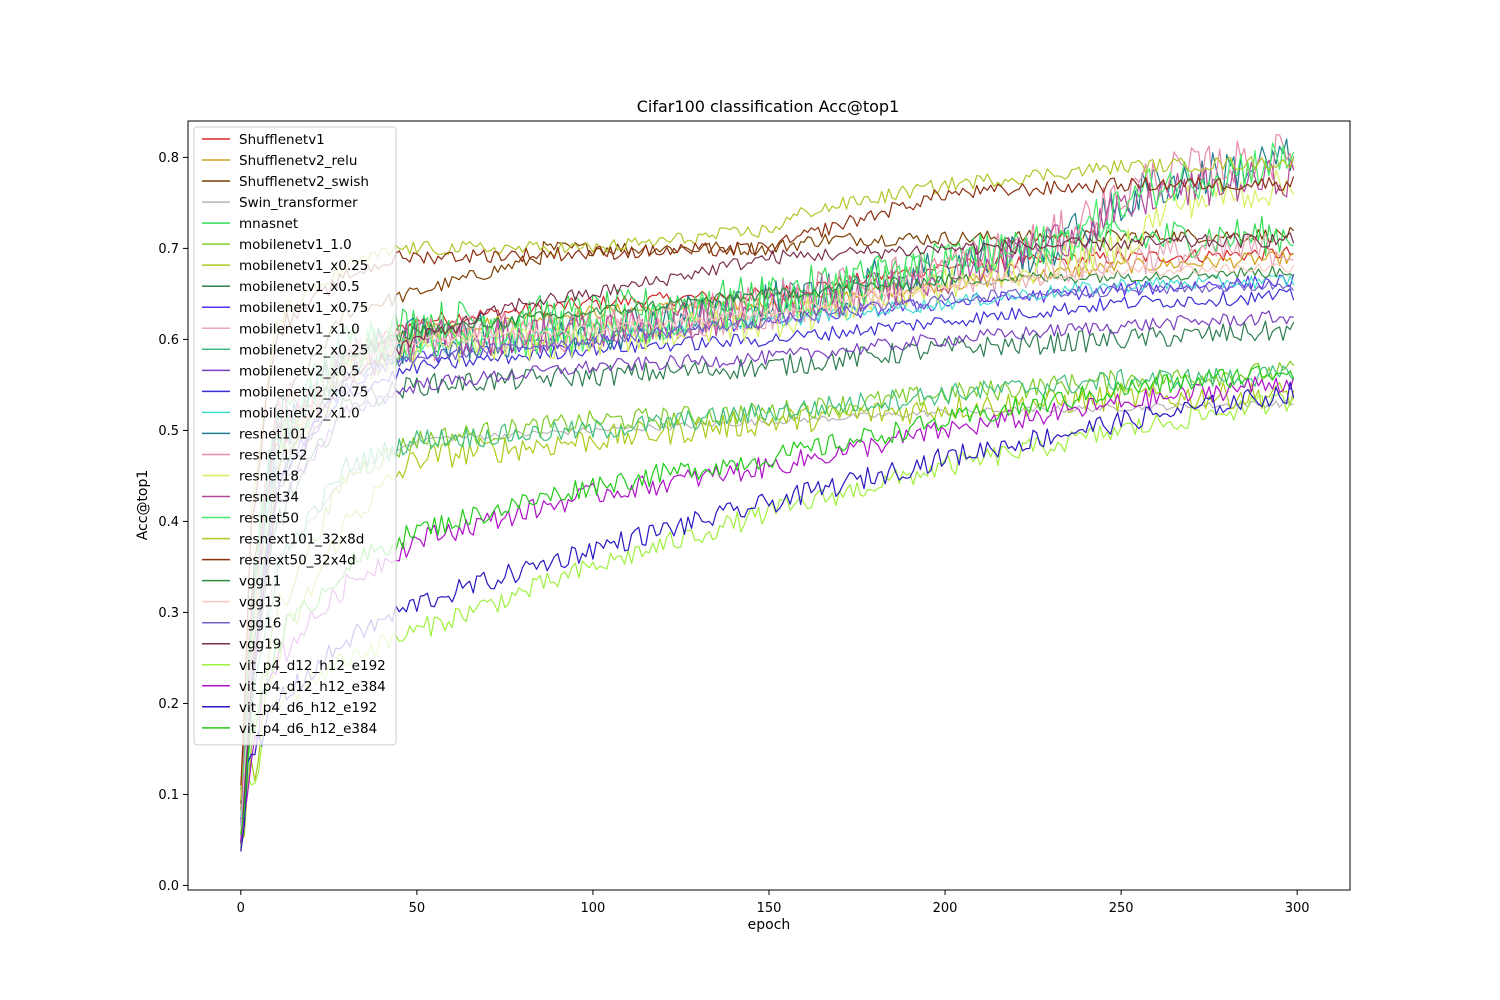  I want to click on legend-label: vit_p4_d12_h12_e384, so click(312, 687).